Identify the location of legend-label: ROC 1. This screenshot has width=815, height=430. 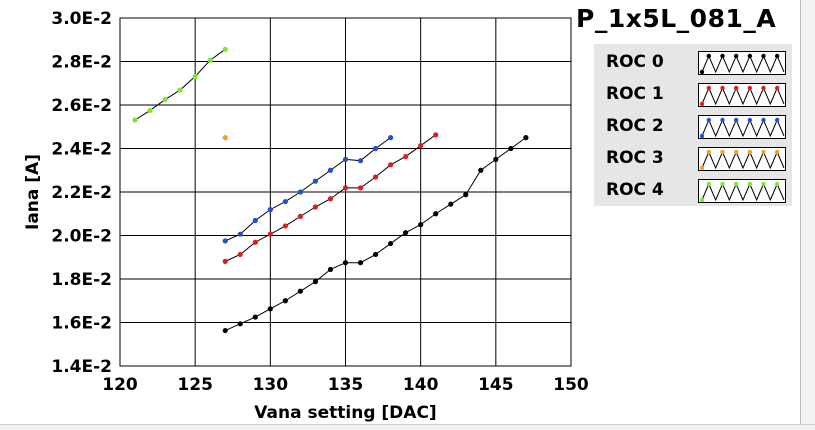
(635, 94).